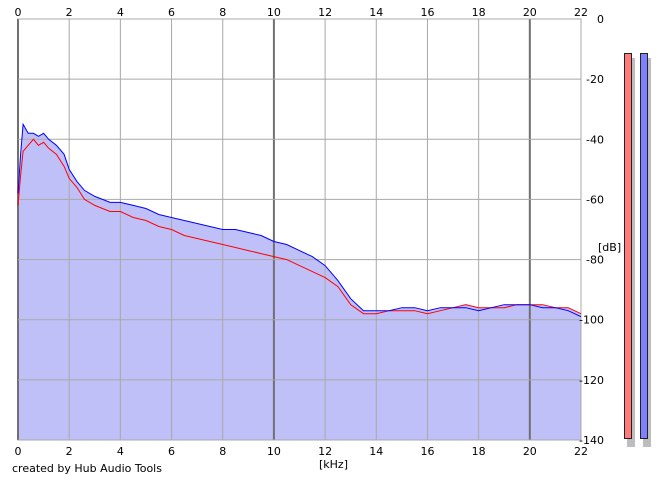  What do you see at coordinates (530, 451) in the screenshot?
I see `x-tick-label-bottom: 20` at bounding box center [530, 451].